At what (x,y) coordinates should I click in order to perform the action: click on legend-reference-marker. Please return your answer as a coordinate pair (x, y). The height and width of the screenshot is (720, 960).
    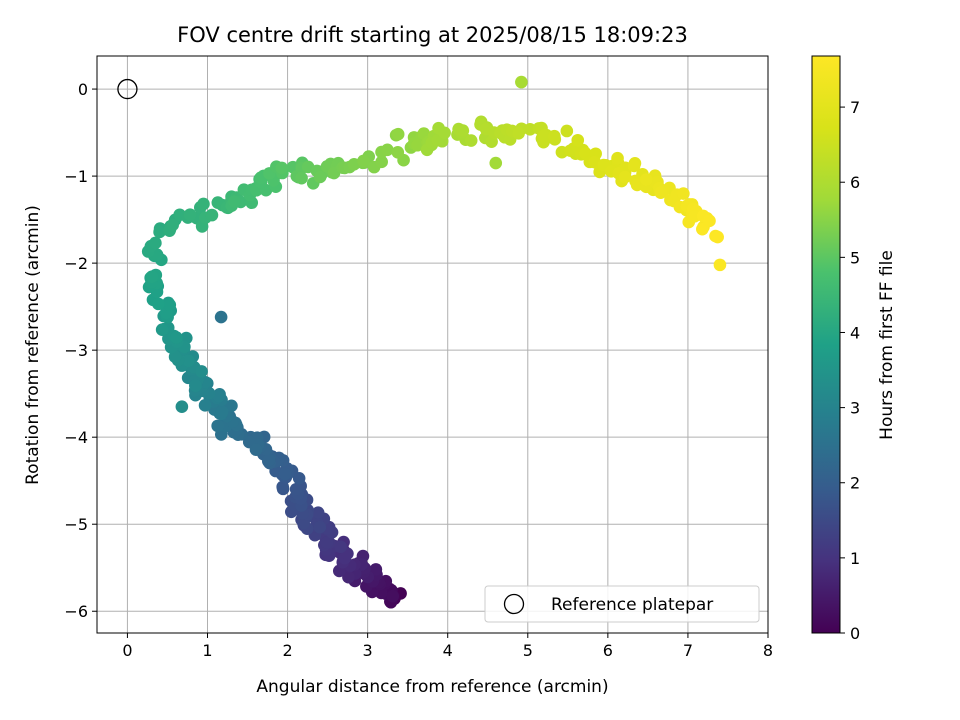
    Looking at the image, I should click on (514, 604).